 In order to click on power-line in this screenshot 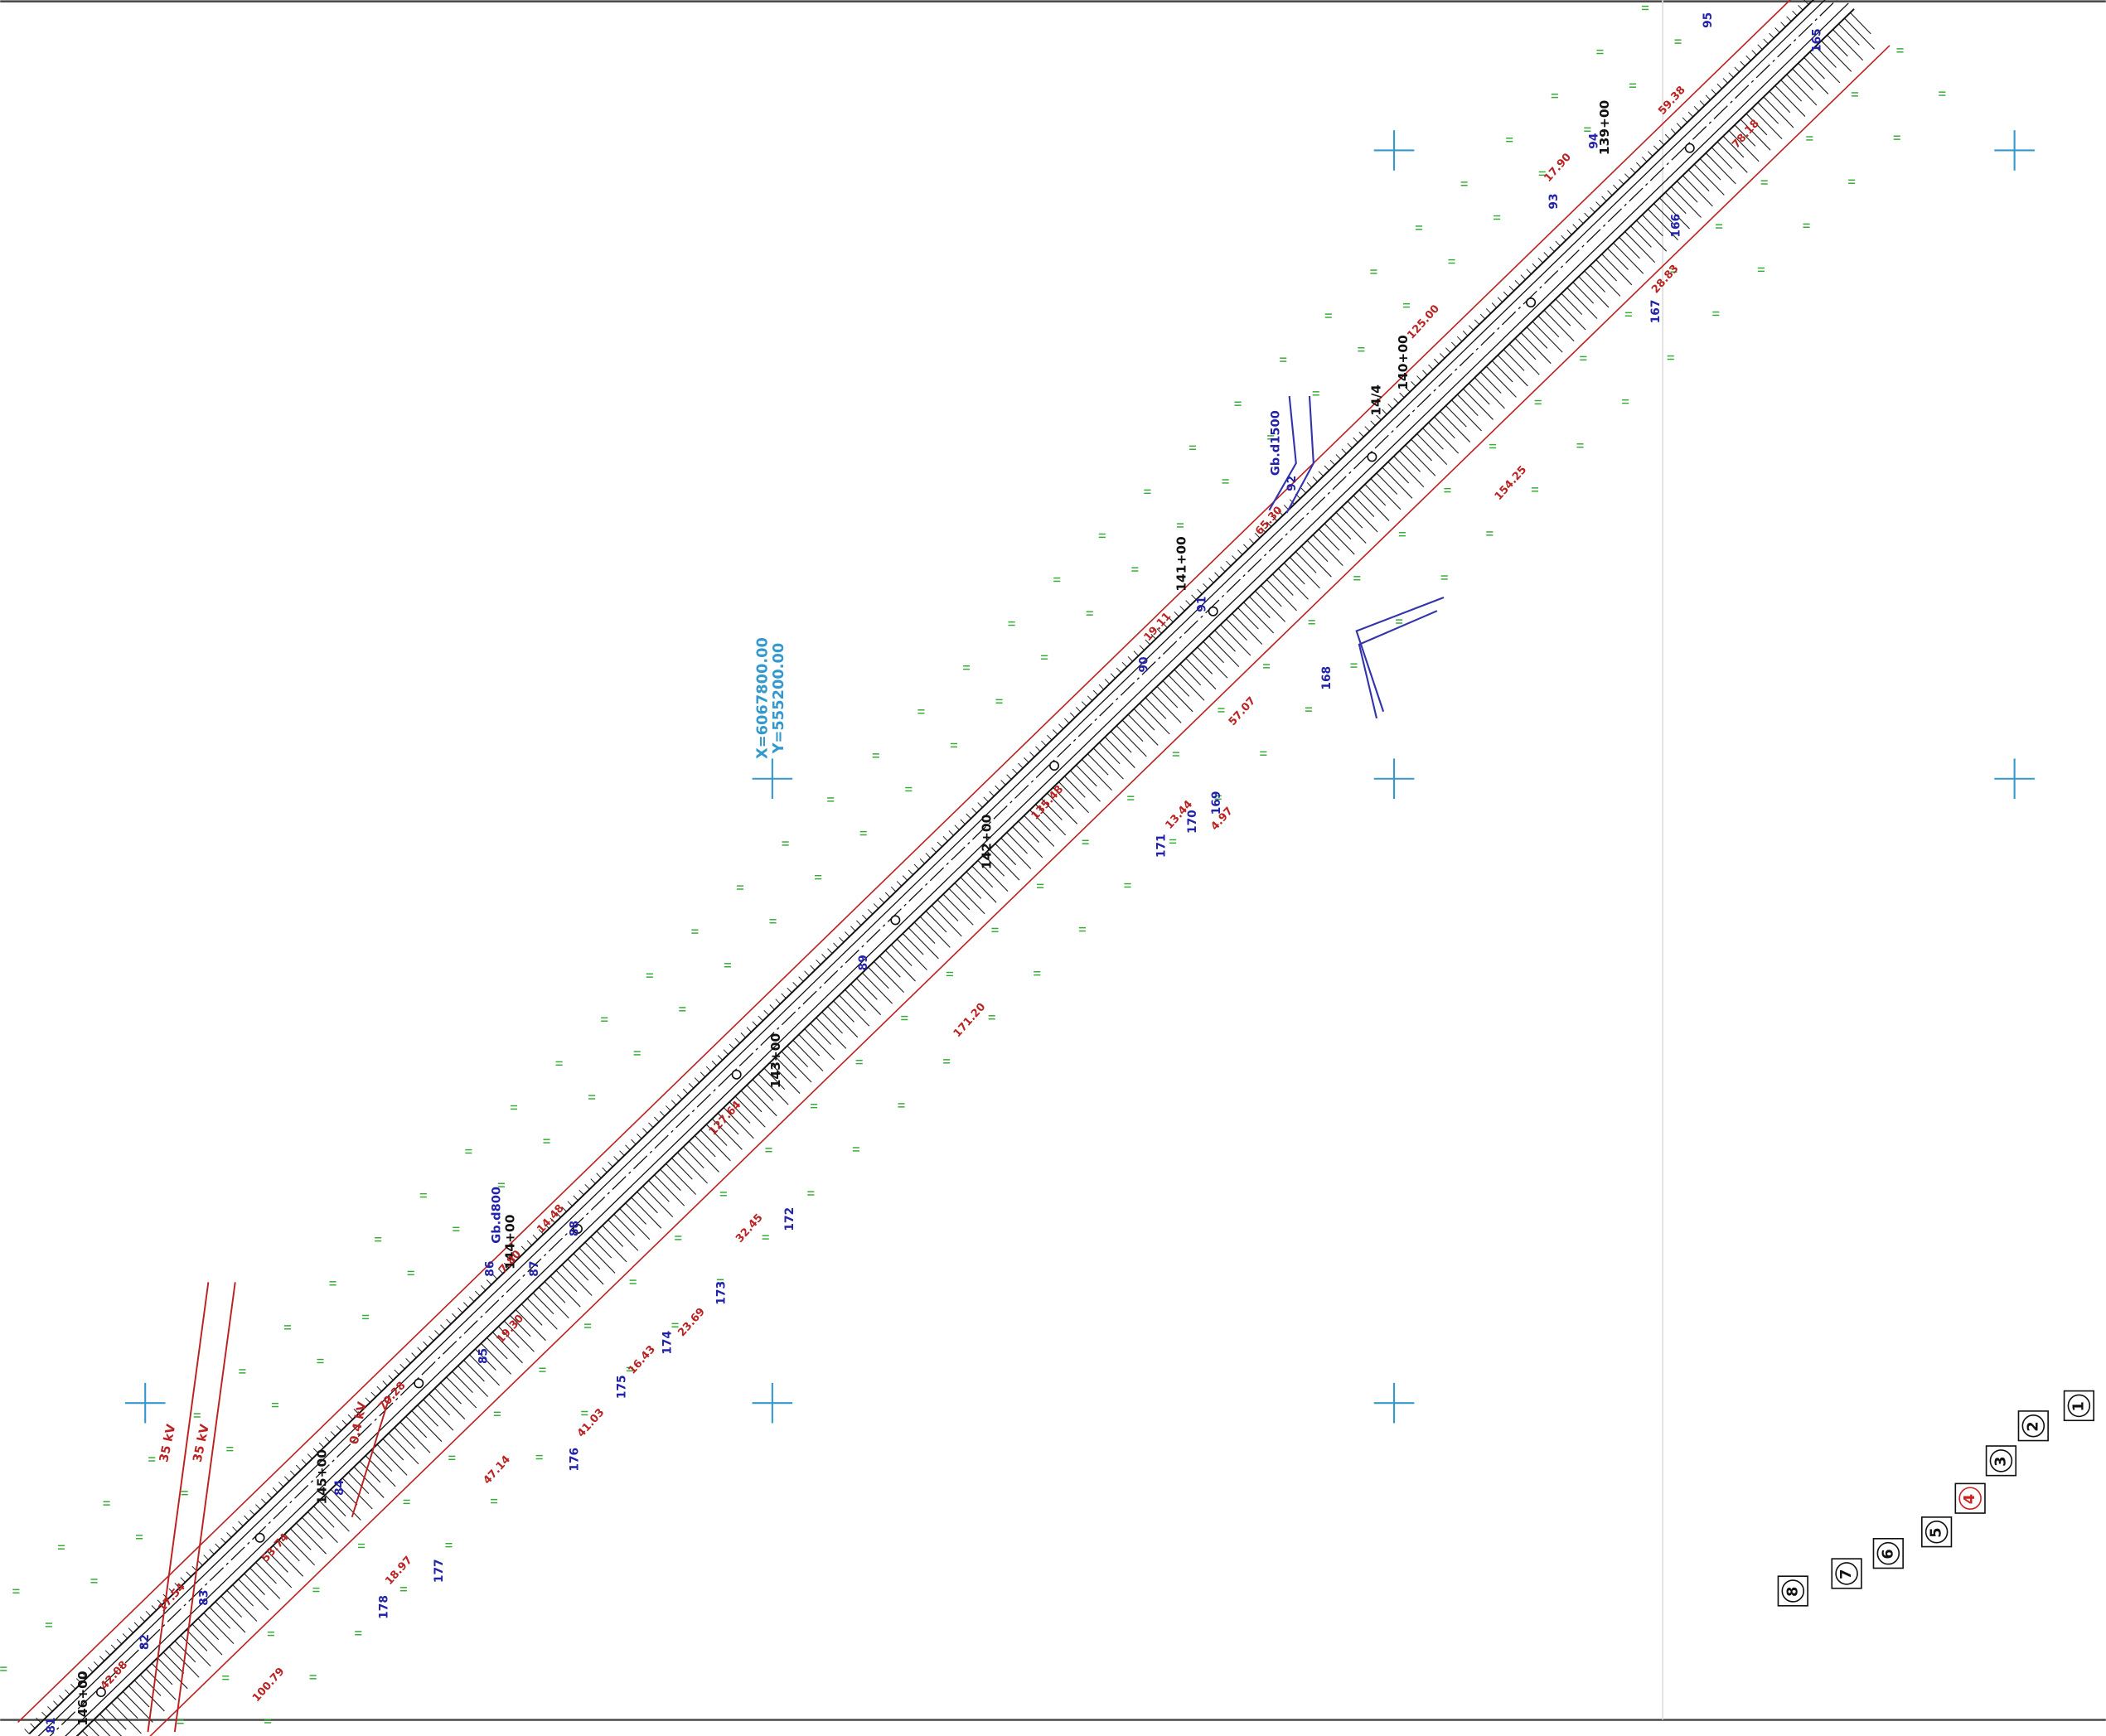, I will do `click(371, 1456)`.